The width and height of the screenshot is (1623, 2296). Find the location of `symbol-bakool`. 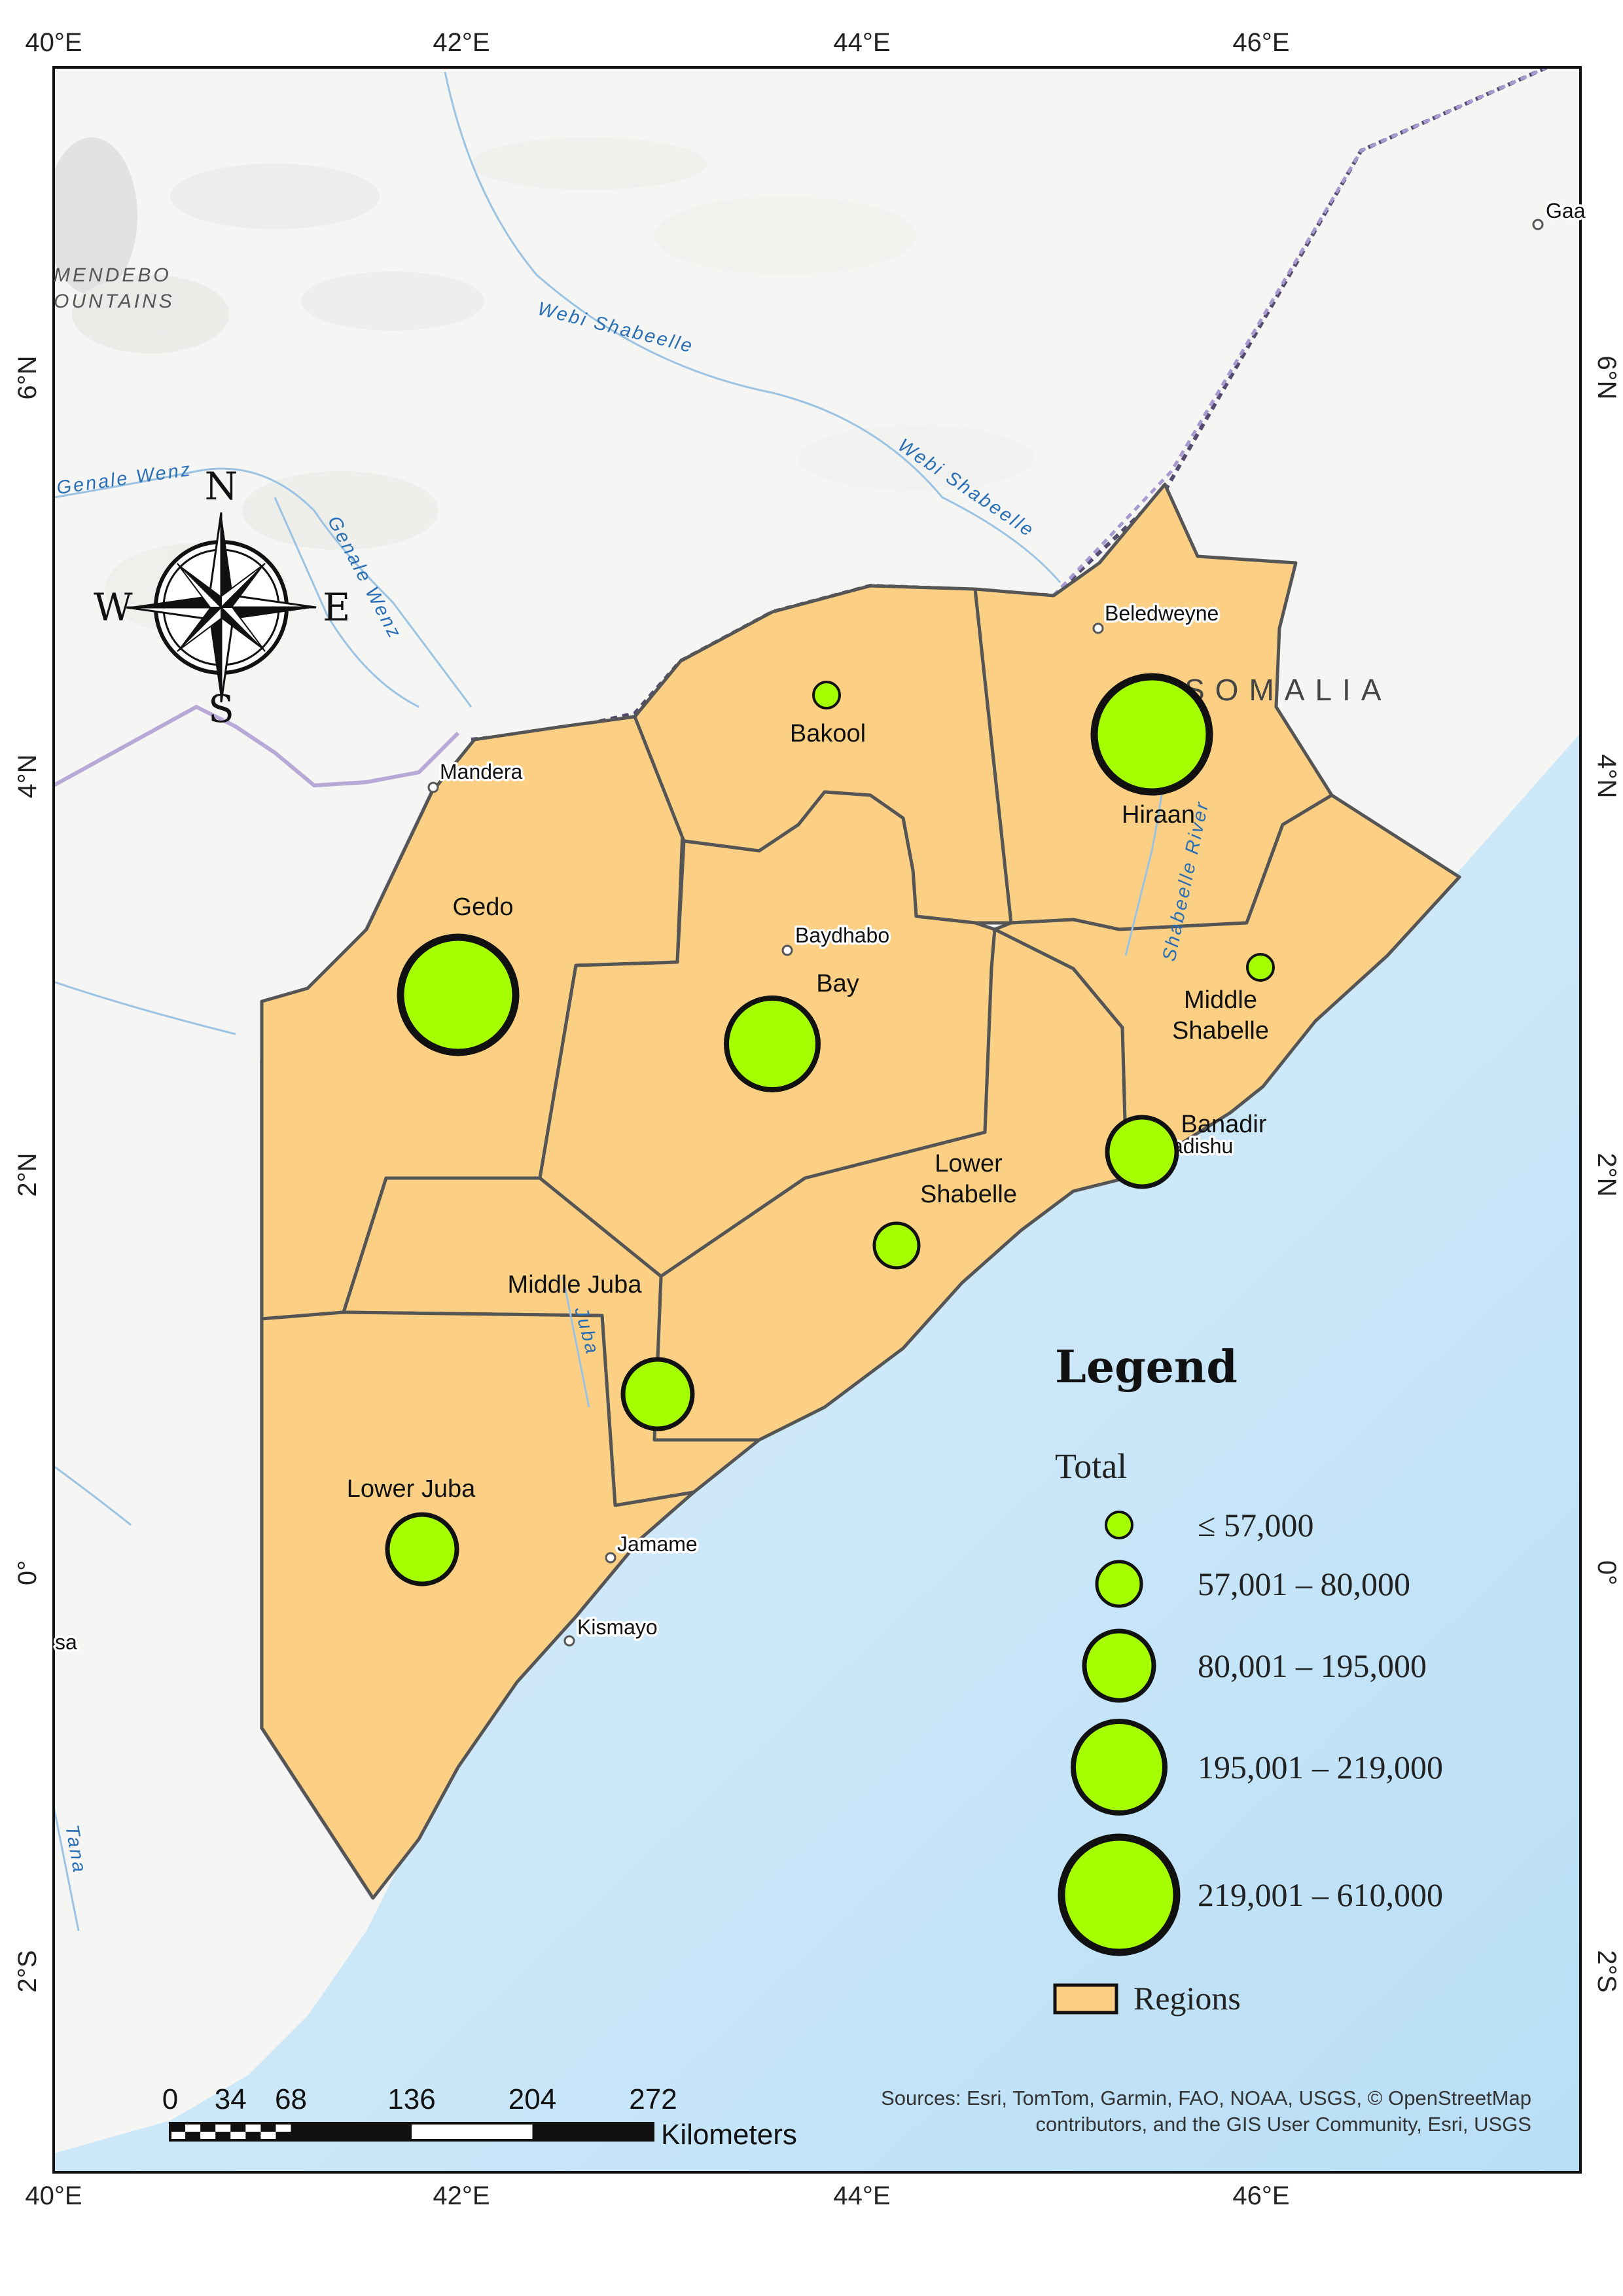

symbol-bakool is located at coordinates (826, 695).